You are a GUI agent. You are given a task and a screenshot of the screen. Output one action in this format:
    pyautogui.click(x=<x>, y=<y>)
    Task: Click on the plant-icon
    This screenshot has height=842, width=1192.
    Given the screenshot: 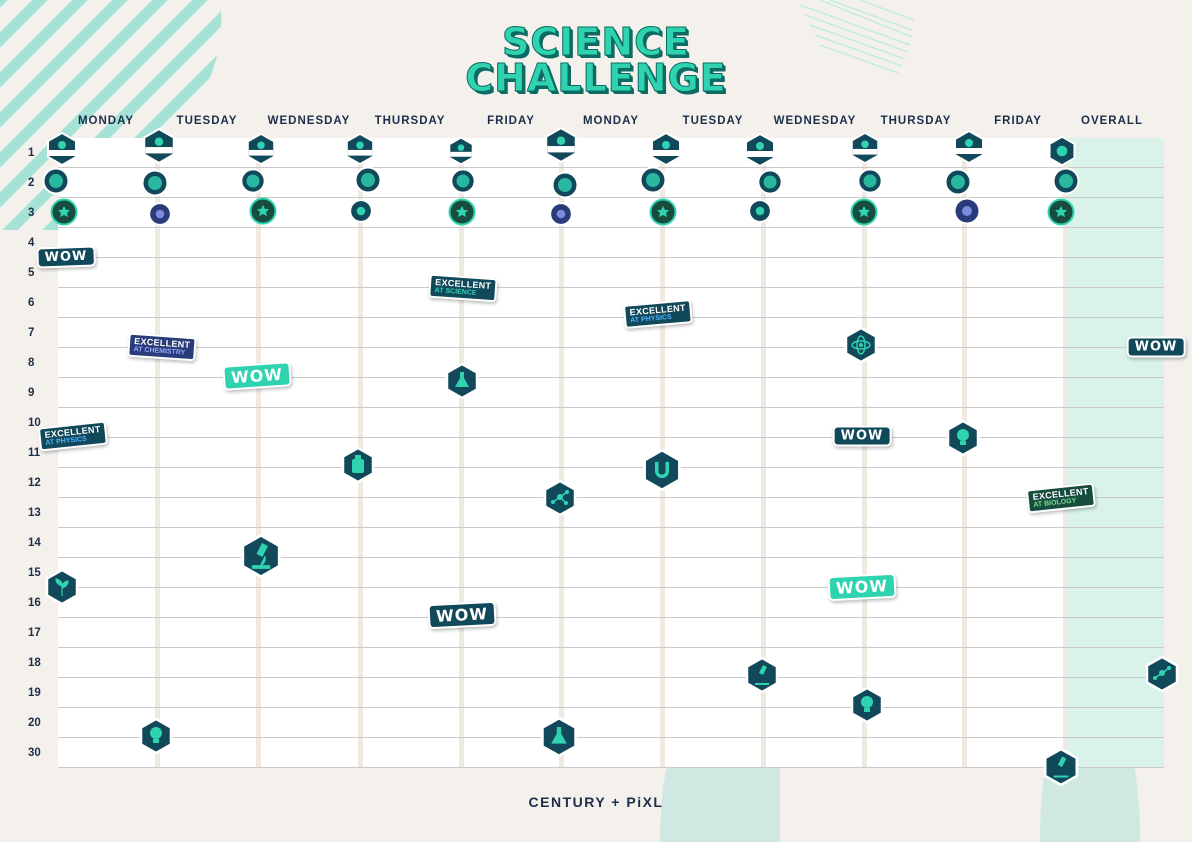 What is the action you would take?
    pyautogui.click(x=62, y=587)
    